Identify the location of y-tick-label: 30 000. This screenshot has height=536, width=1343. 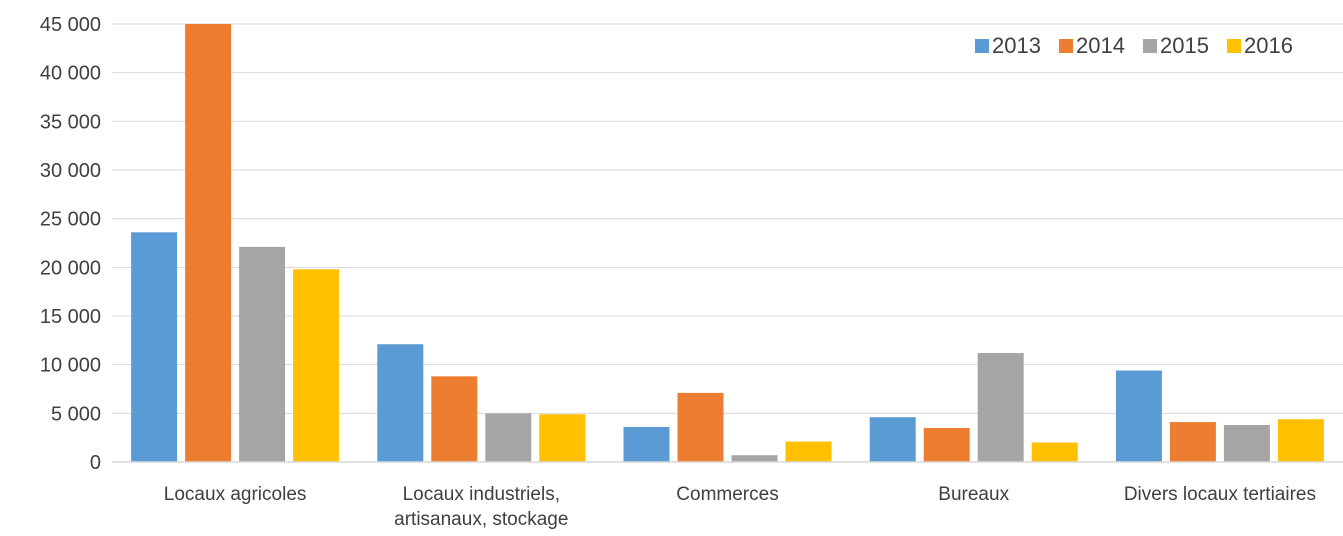
(70, 171).